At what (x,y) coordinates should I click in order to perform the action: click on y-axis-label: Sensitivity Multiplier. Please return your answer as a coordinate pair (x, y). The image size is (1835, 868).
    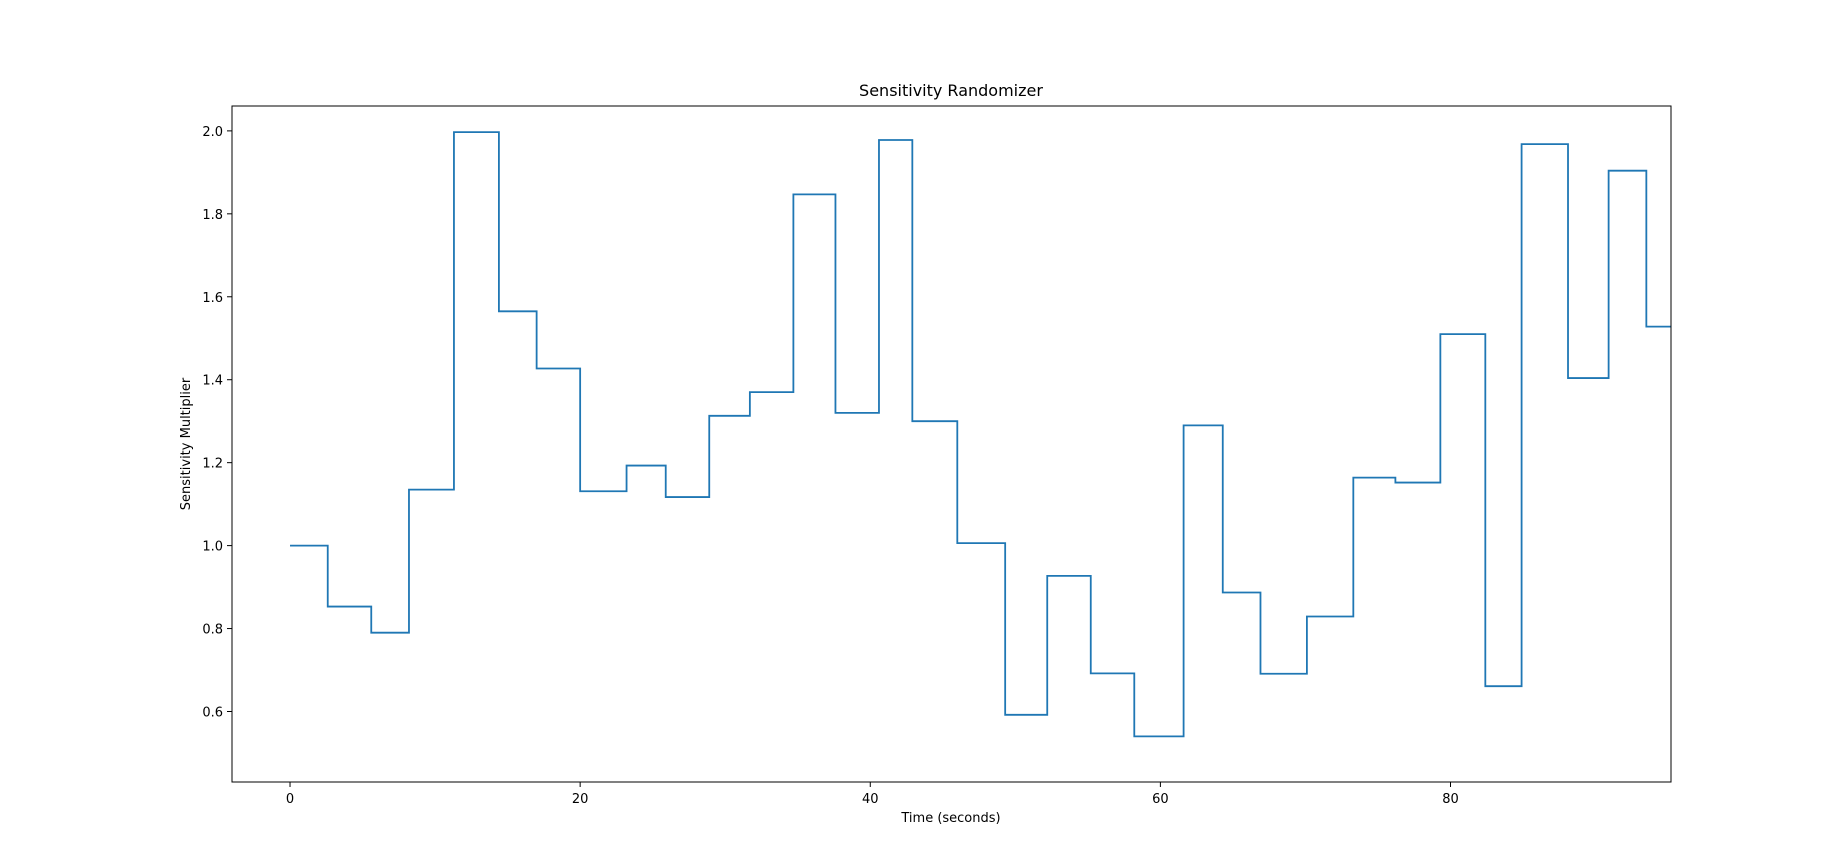
    Looking at the image, I should click on (186, 443).